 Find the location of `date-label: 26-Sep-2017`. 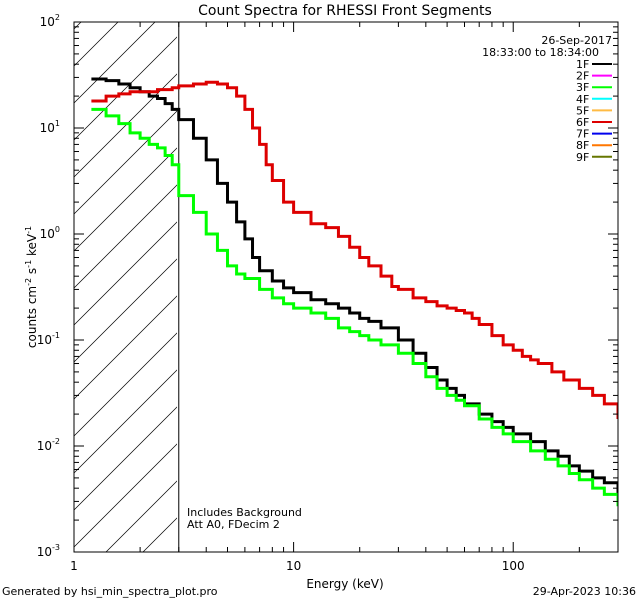

date-label: 26-Sep-2017 is located at coordinates (576, 40).